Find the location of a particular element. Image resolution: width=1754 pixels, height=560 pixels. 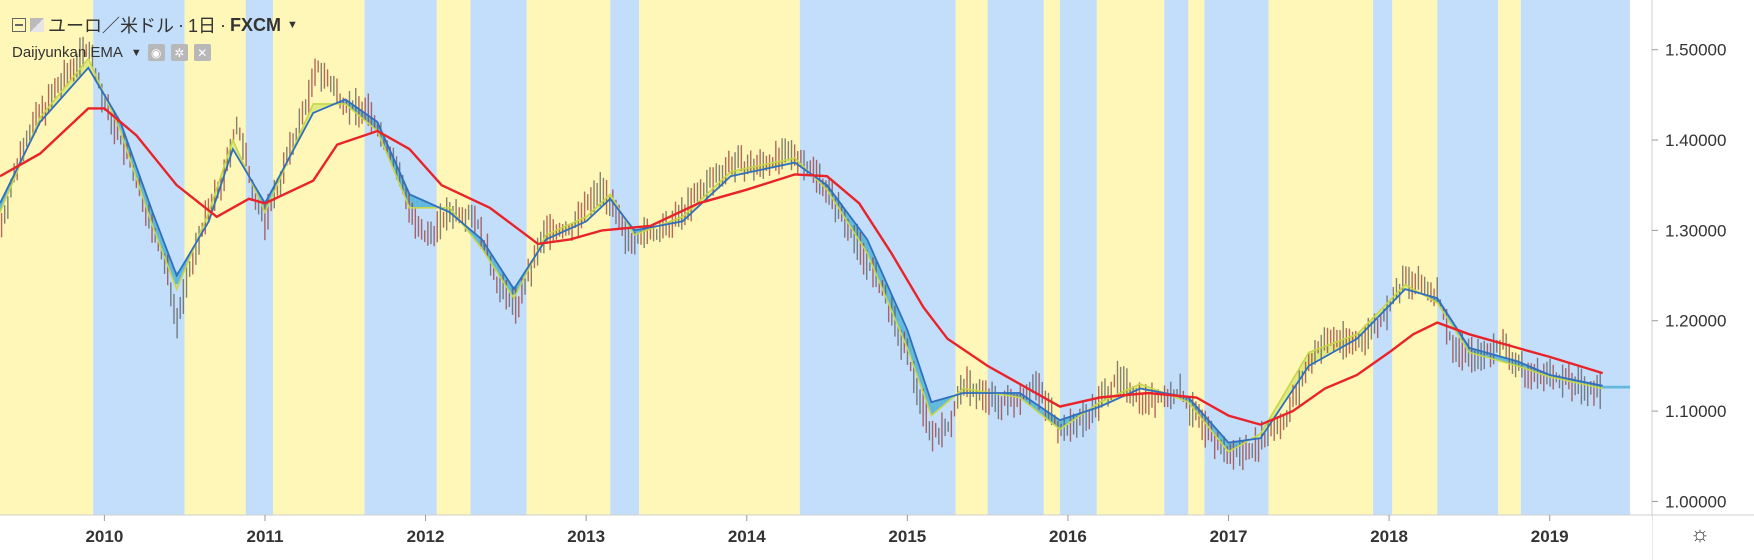

exchange-label: FXCM is located at coordinates (256, 24).